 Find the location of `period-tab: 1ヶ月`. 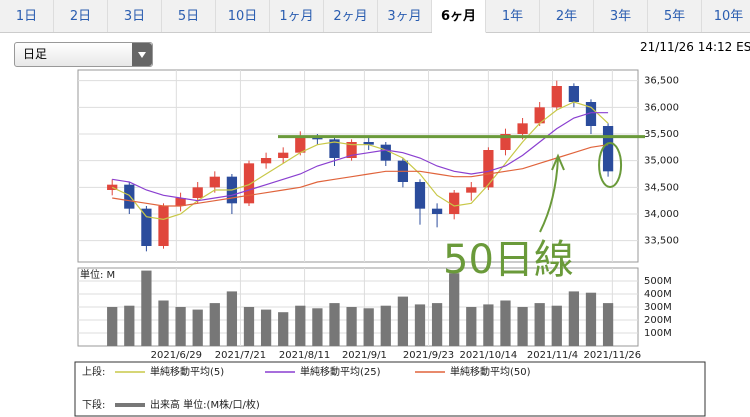

period-tab: 1ヶ月 is located at coordinates (297, 16).